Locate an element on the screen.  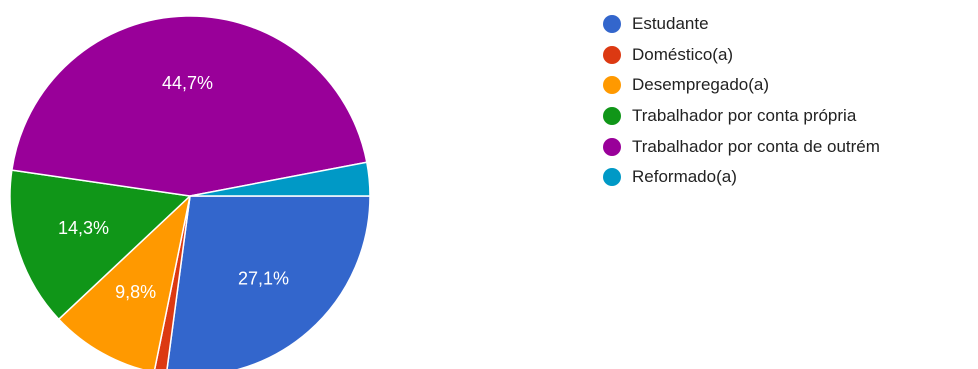
legend-item-conta-propria: Trabalhador por conta própria is located at coordinates (741, 116).